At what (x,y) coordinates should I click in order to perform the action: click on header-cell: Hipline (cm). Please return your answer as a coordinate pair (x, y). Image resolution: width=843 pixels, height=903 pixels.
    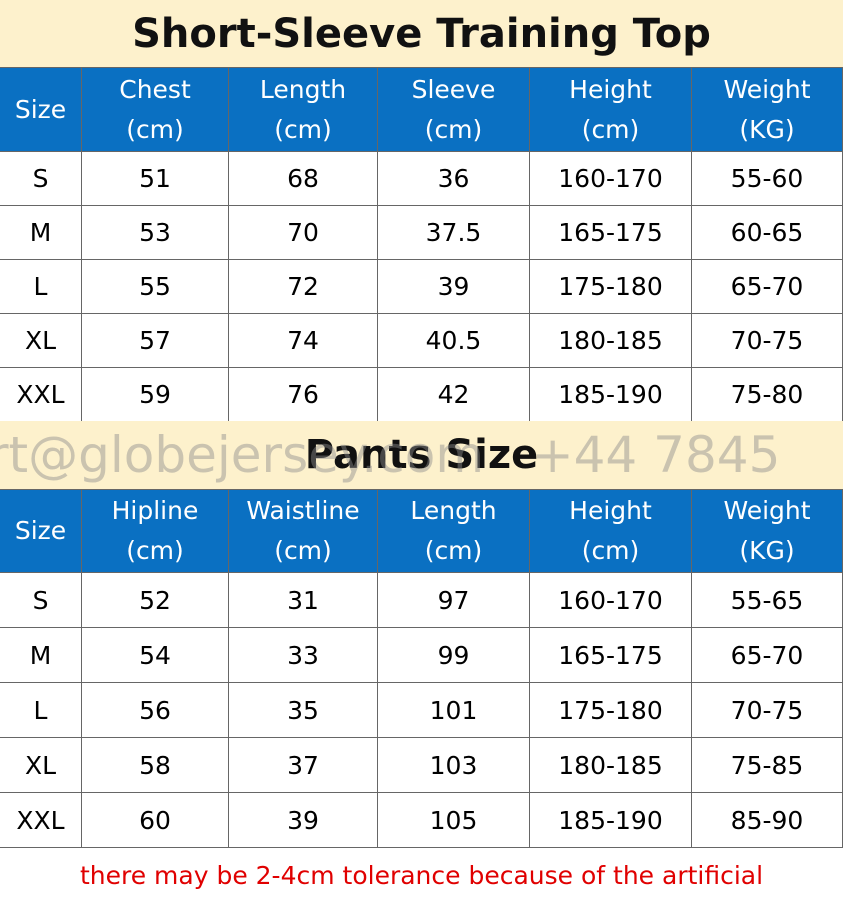
    Looking at the image, I should click on (155, 531).